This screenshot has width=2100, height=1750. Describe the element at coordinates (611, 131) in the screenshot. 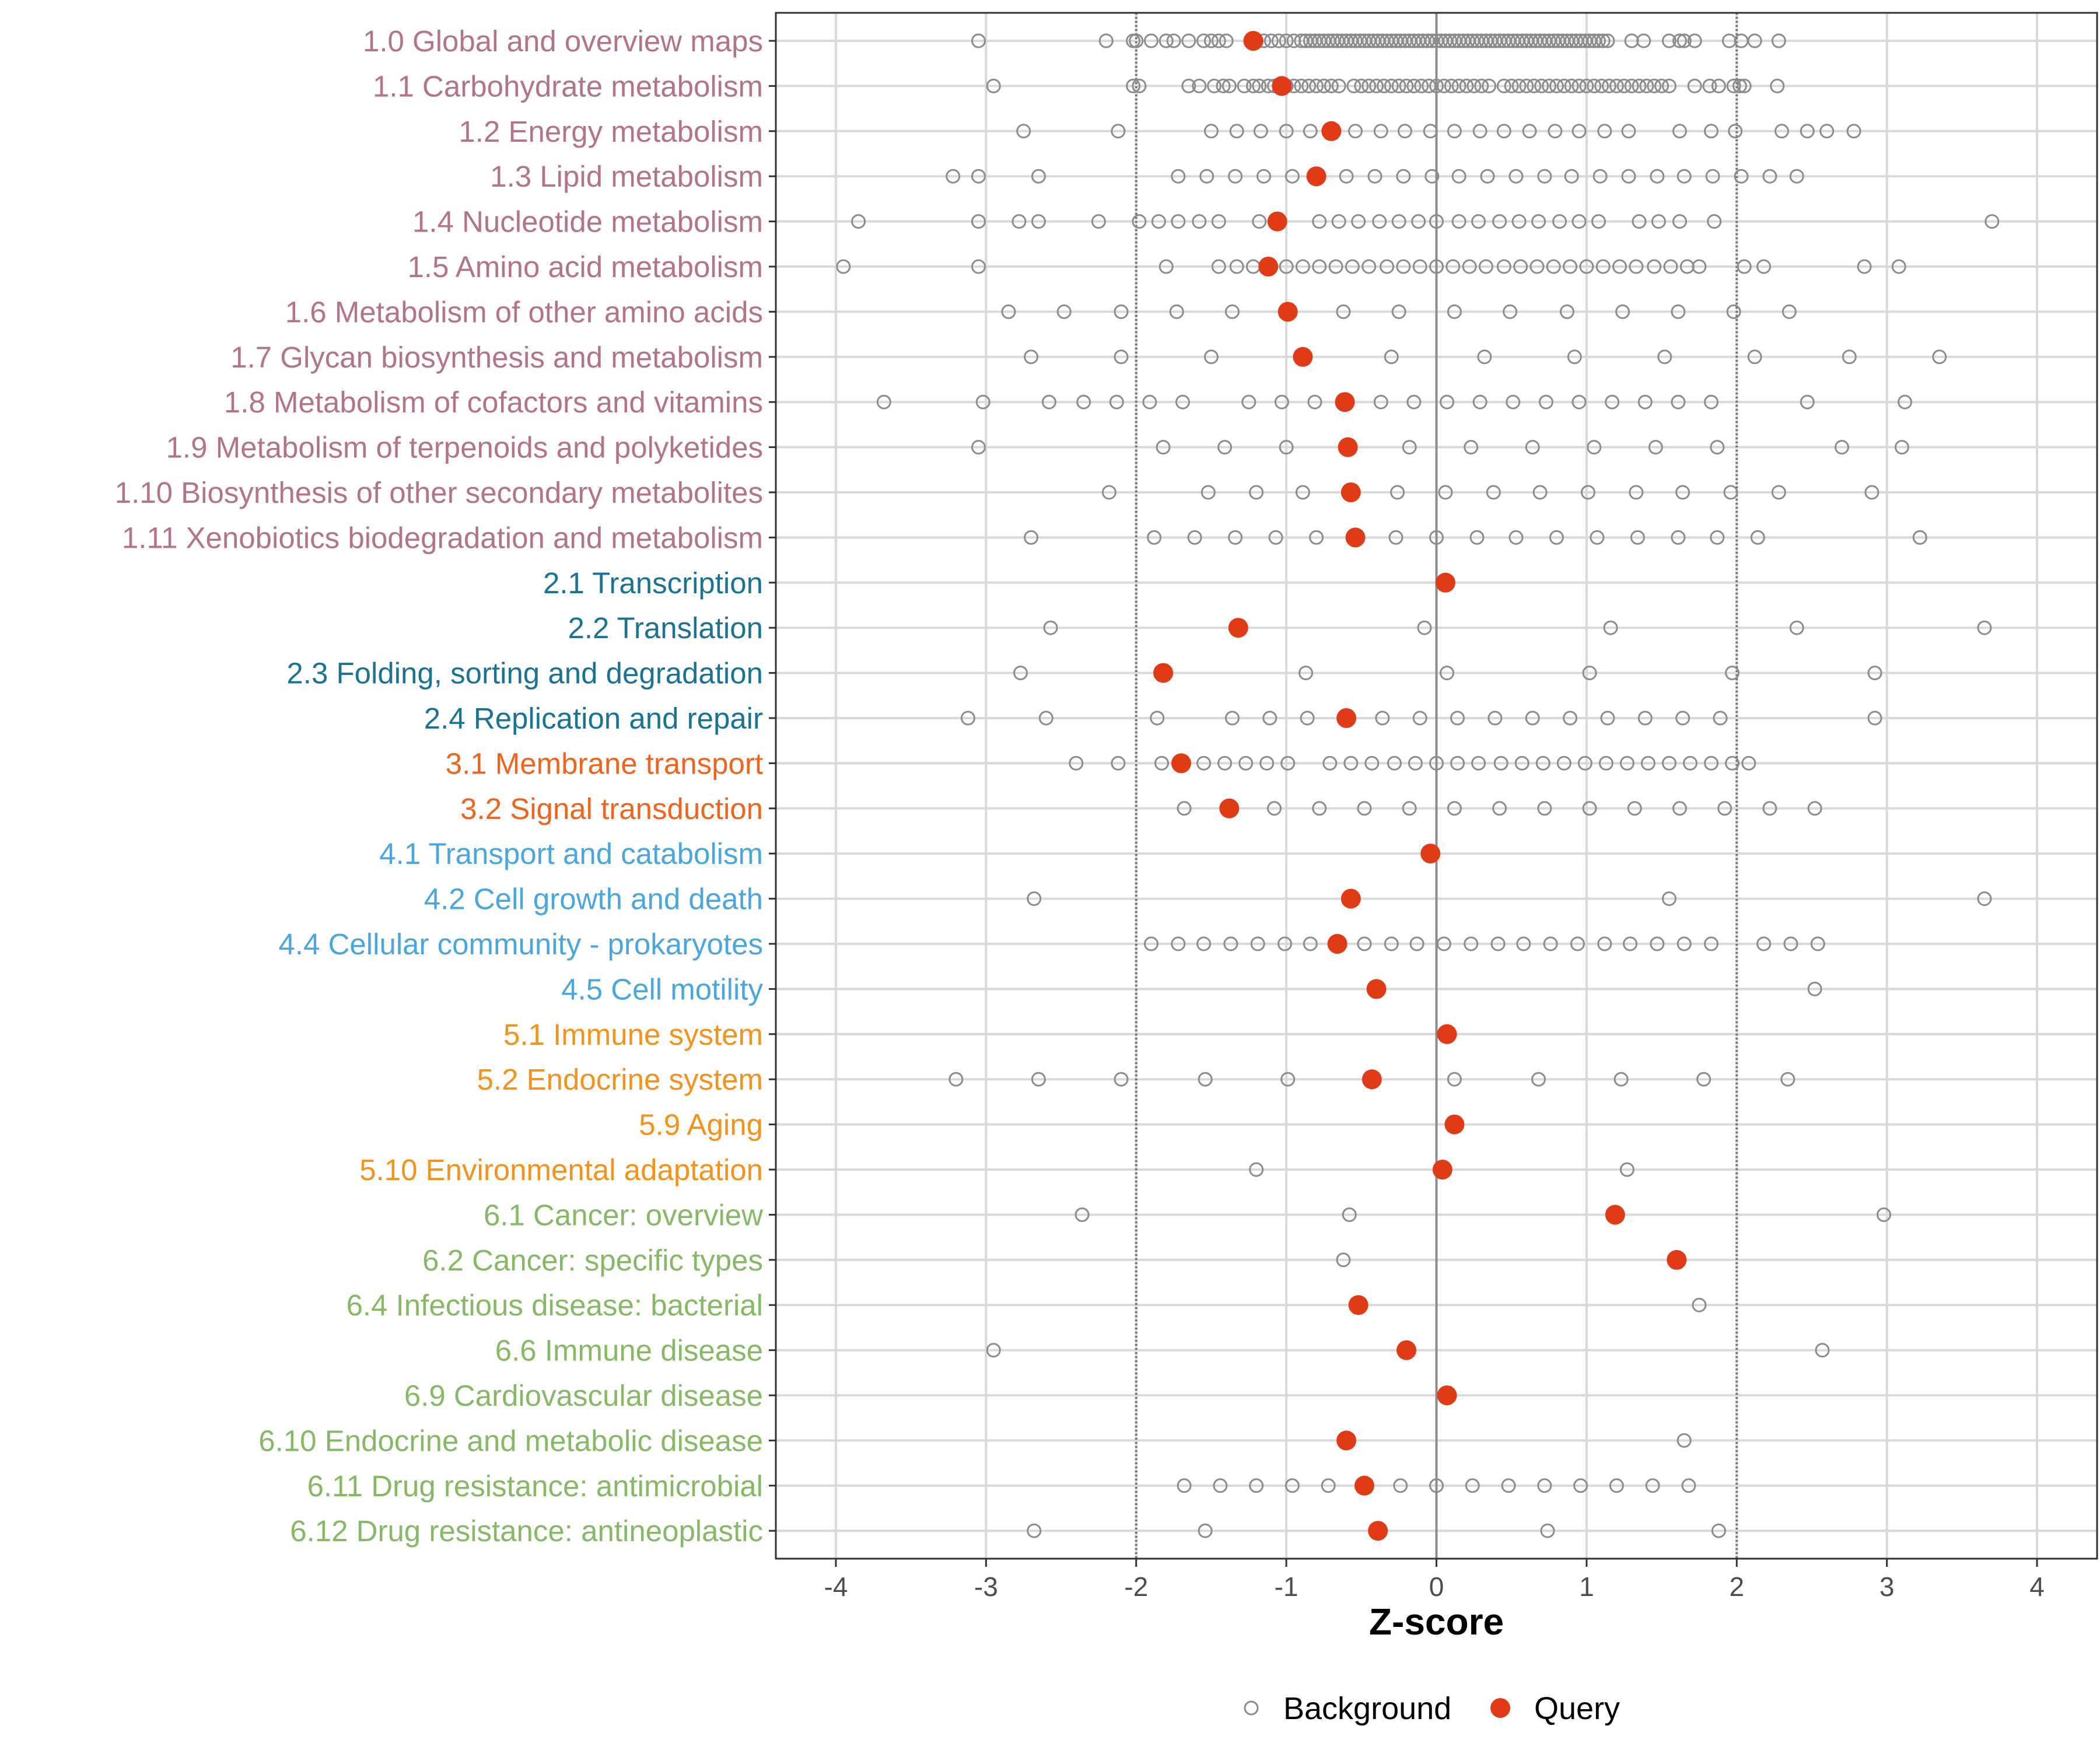

I see `row-label: 1.2 Energy metabolism` at that location.